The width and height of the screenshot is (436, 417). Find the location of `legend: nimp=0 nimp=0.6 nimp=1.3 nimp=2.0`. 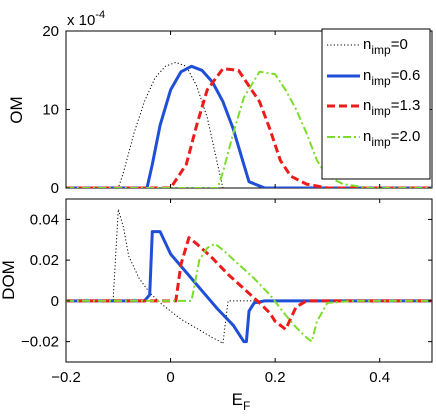

legend: nimp=0 nimp=0.6 nimp=1.3 nimp=2.0 is located at coordinates (376, 104).